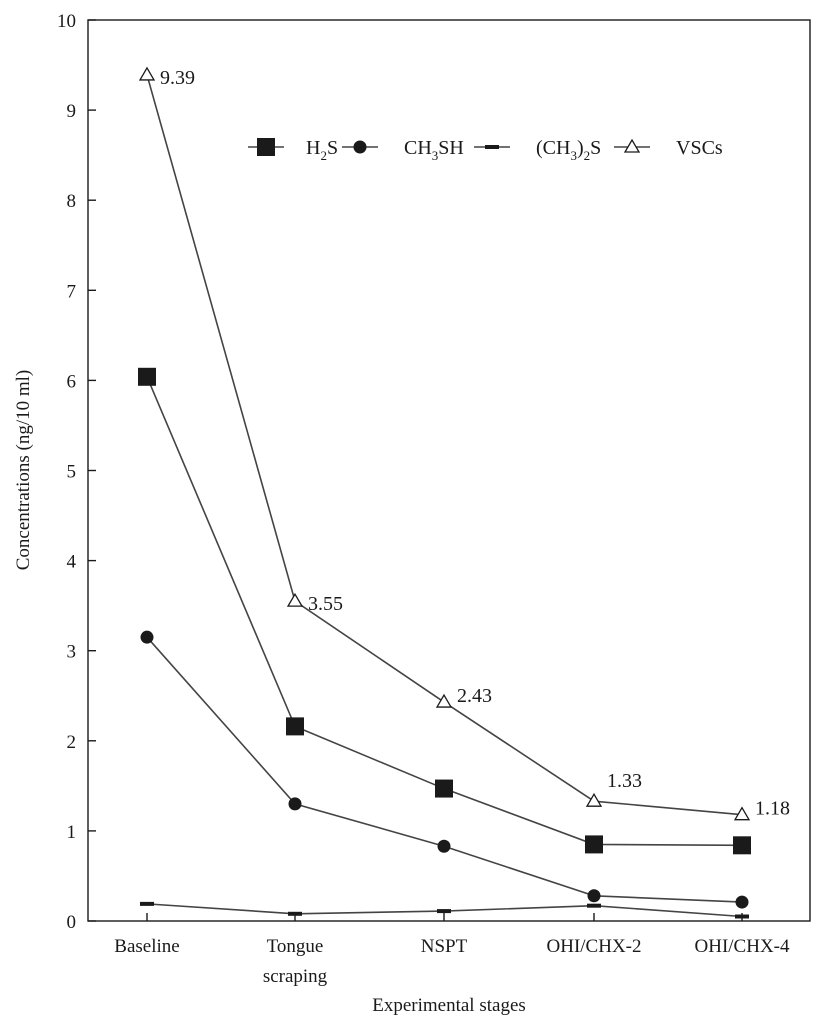 This screenshot has width=829, height=1024. What do you see at coordinates (699, 148) in the screenshot?
I see `legend-label: VSCs` at bounding box center [699, 148].